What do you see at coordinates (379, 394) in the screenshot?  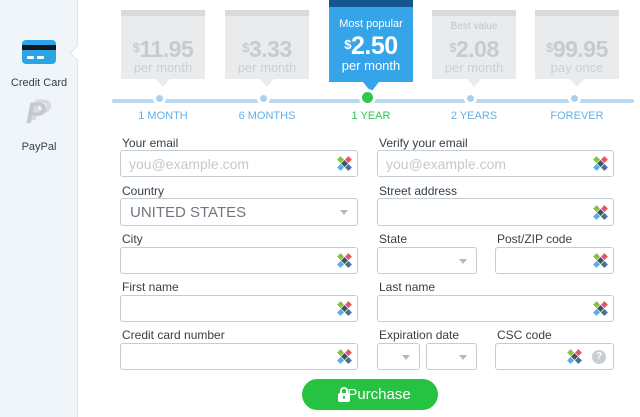 I see `purchase-button-label: Purchase` at bounding box center [379, 394].